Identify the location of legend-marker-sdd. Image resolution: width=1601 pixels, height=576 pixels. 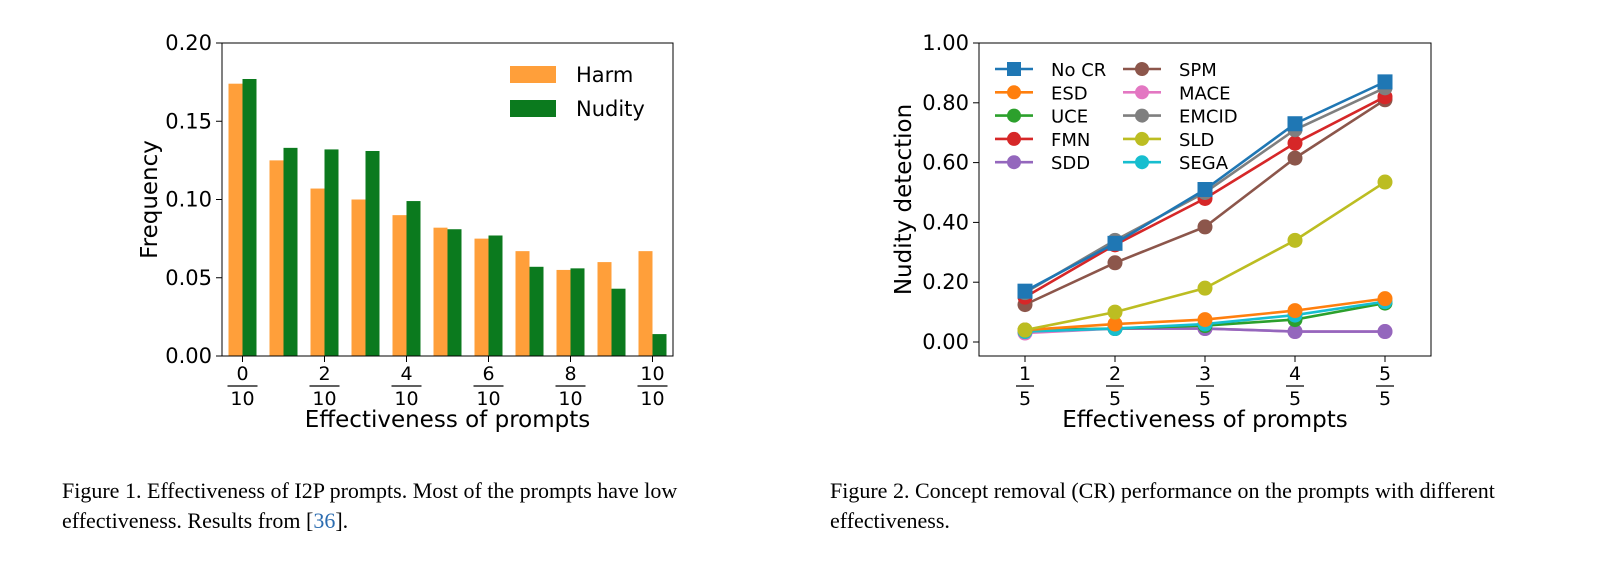
(1014, 162).